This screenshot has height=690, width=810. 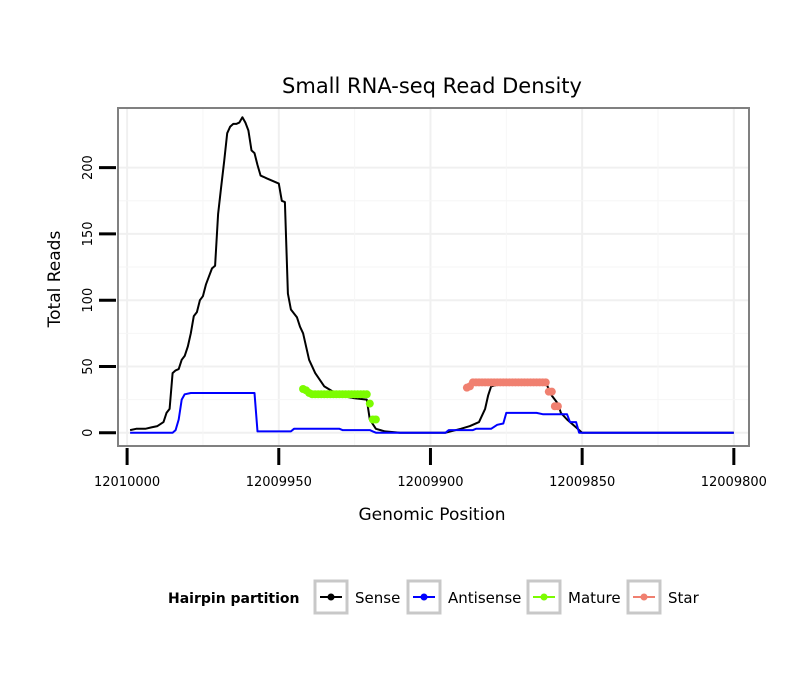 I want to click on x-tick-label: 12009900, so click(x=430, y=482).